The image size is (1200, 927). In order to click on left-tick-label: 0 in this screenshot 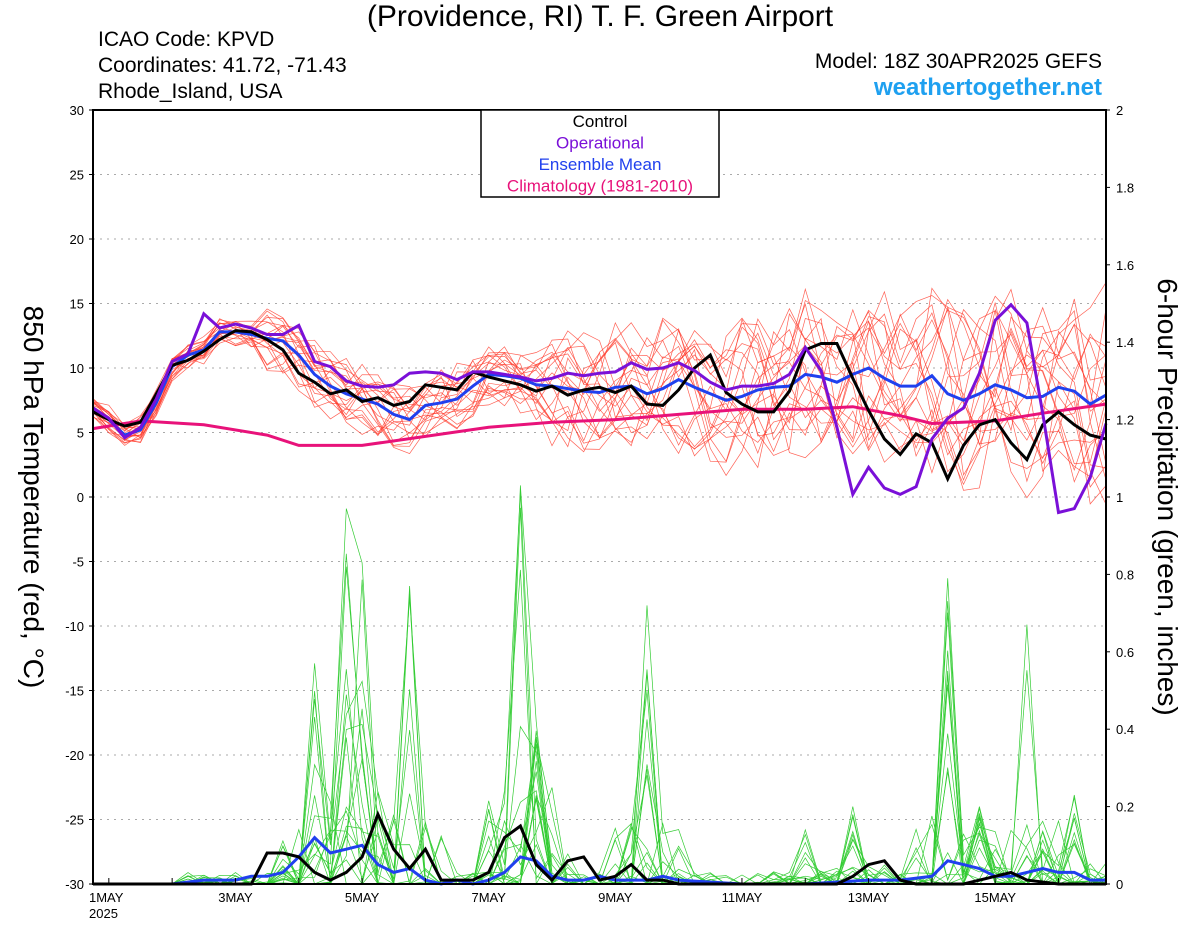, I will do `click(80, 497)`.